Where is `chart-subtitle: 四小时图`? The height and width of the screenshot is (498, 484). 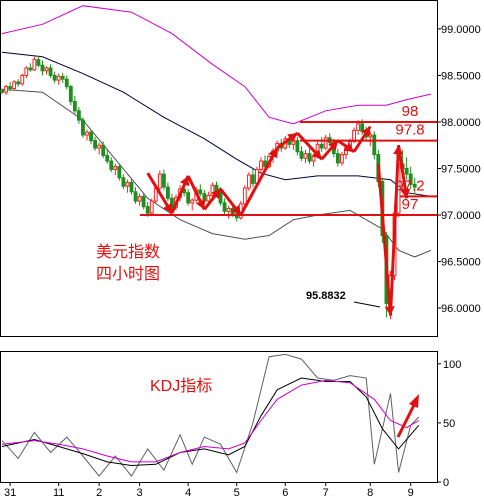
chart-subtitle: 四小时图 is located at coordinates (128, 274).